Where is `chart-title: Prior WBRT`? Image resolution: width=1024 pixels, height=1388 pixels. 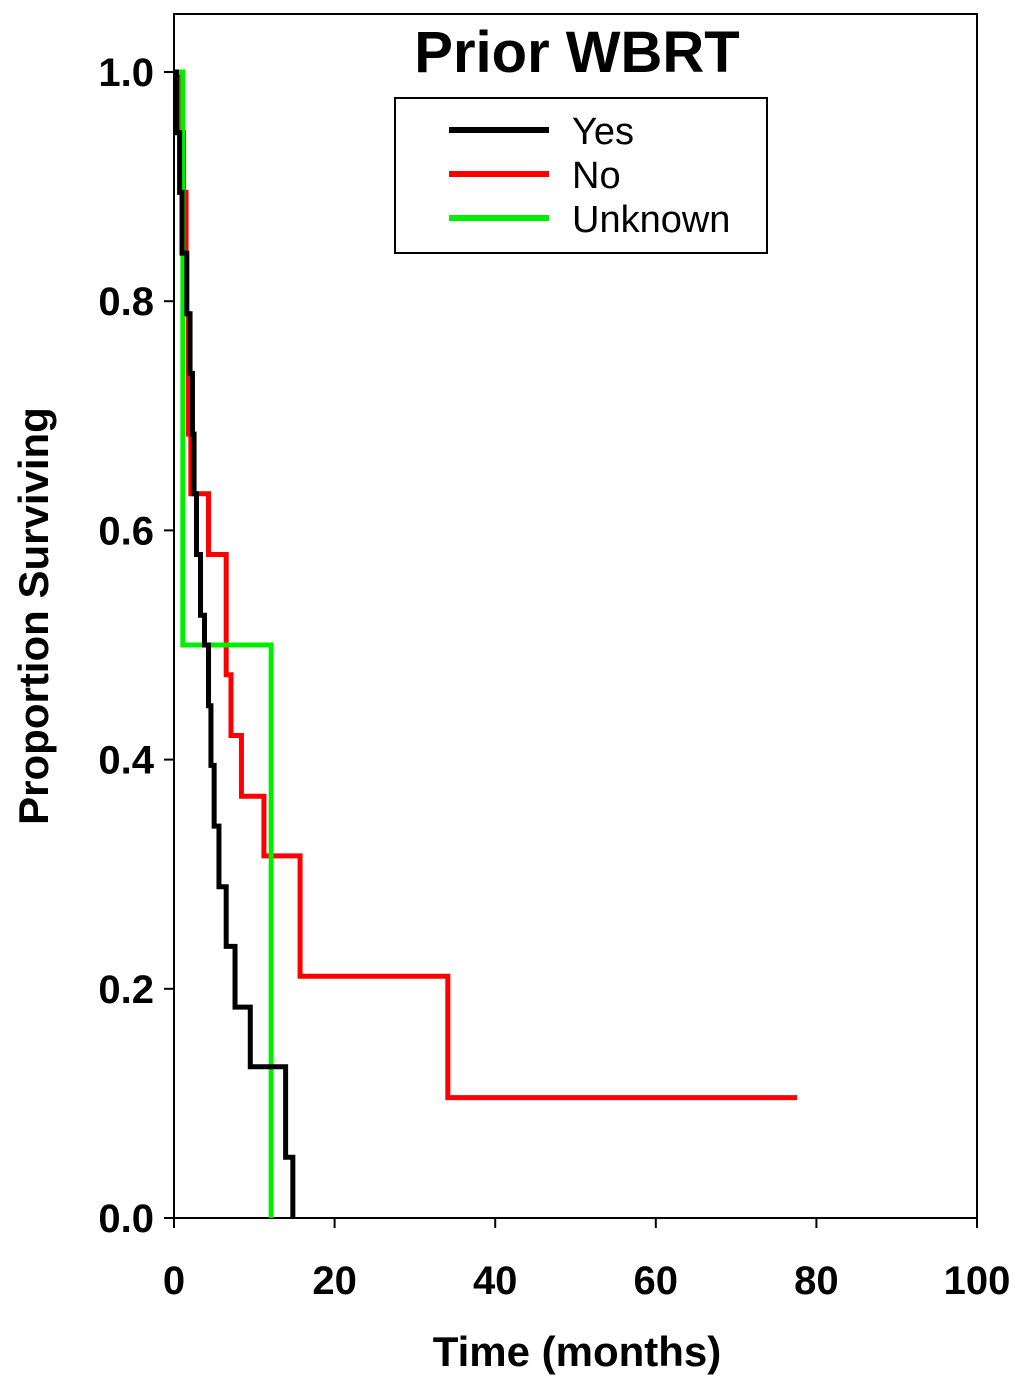 chart-title: Prior WBRT is located at coordinates (576, 52).